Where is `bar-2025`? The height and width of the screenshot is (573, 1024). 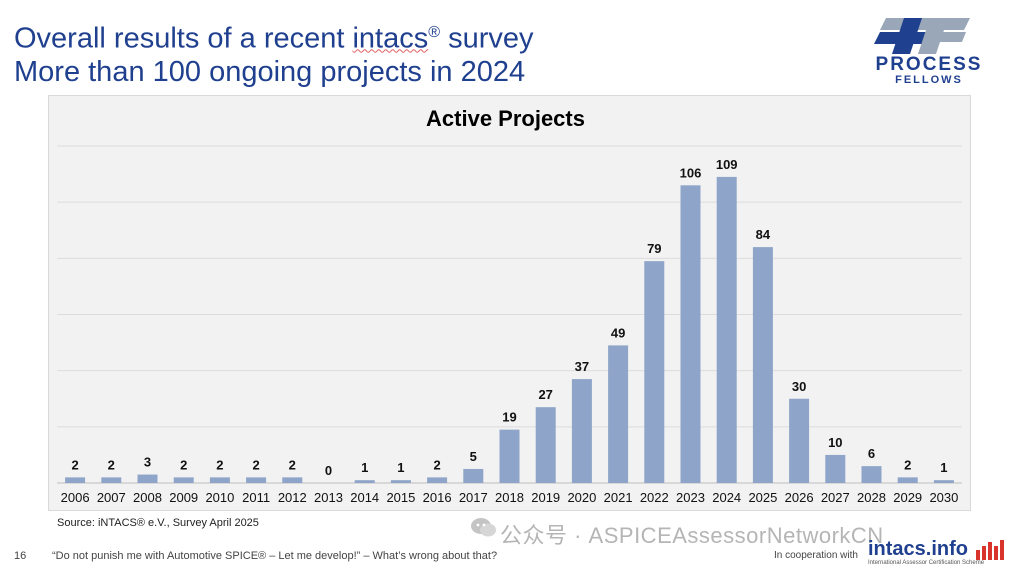
bar-2025 is located at coordinates (762, 365).